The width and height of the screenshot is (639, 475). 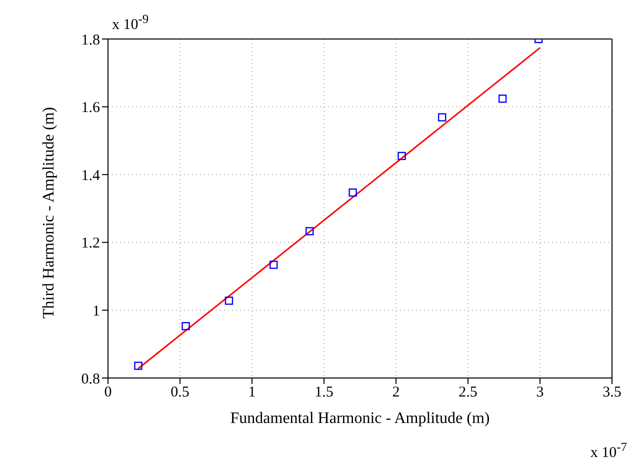 What do you see at coordinates (540, 392) in the screenshot?
I see `x-tick-label: 3` at bounding box center [540, 392].